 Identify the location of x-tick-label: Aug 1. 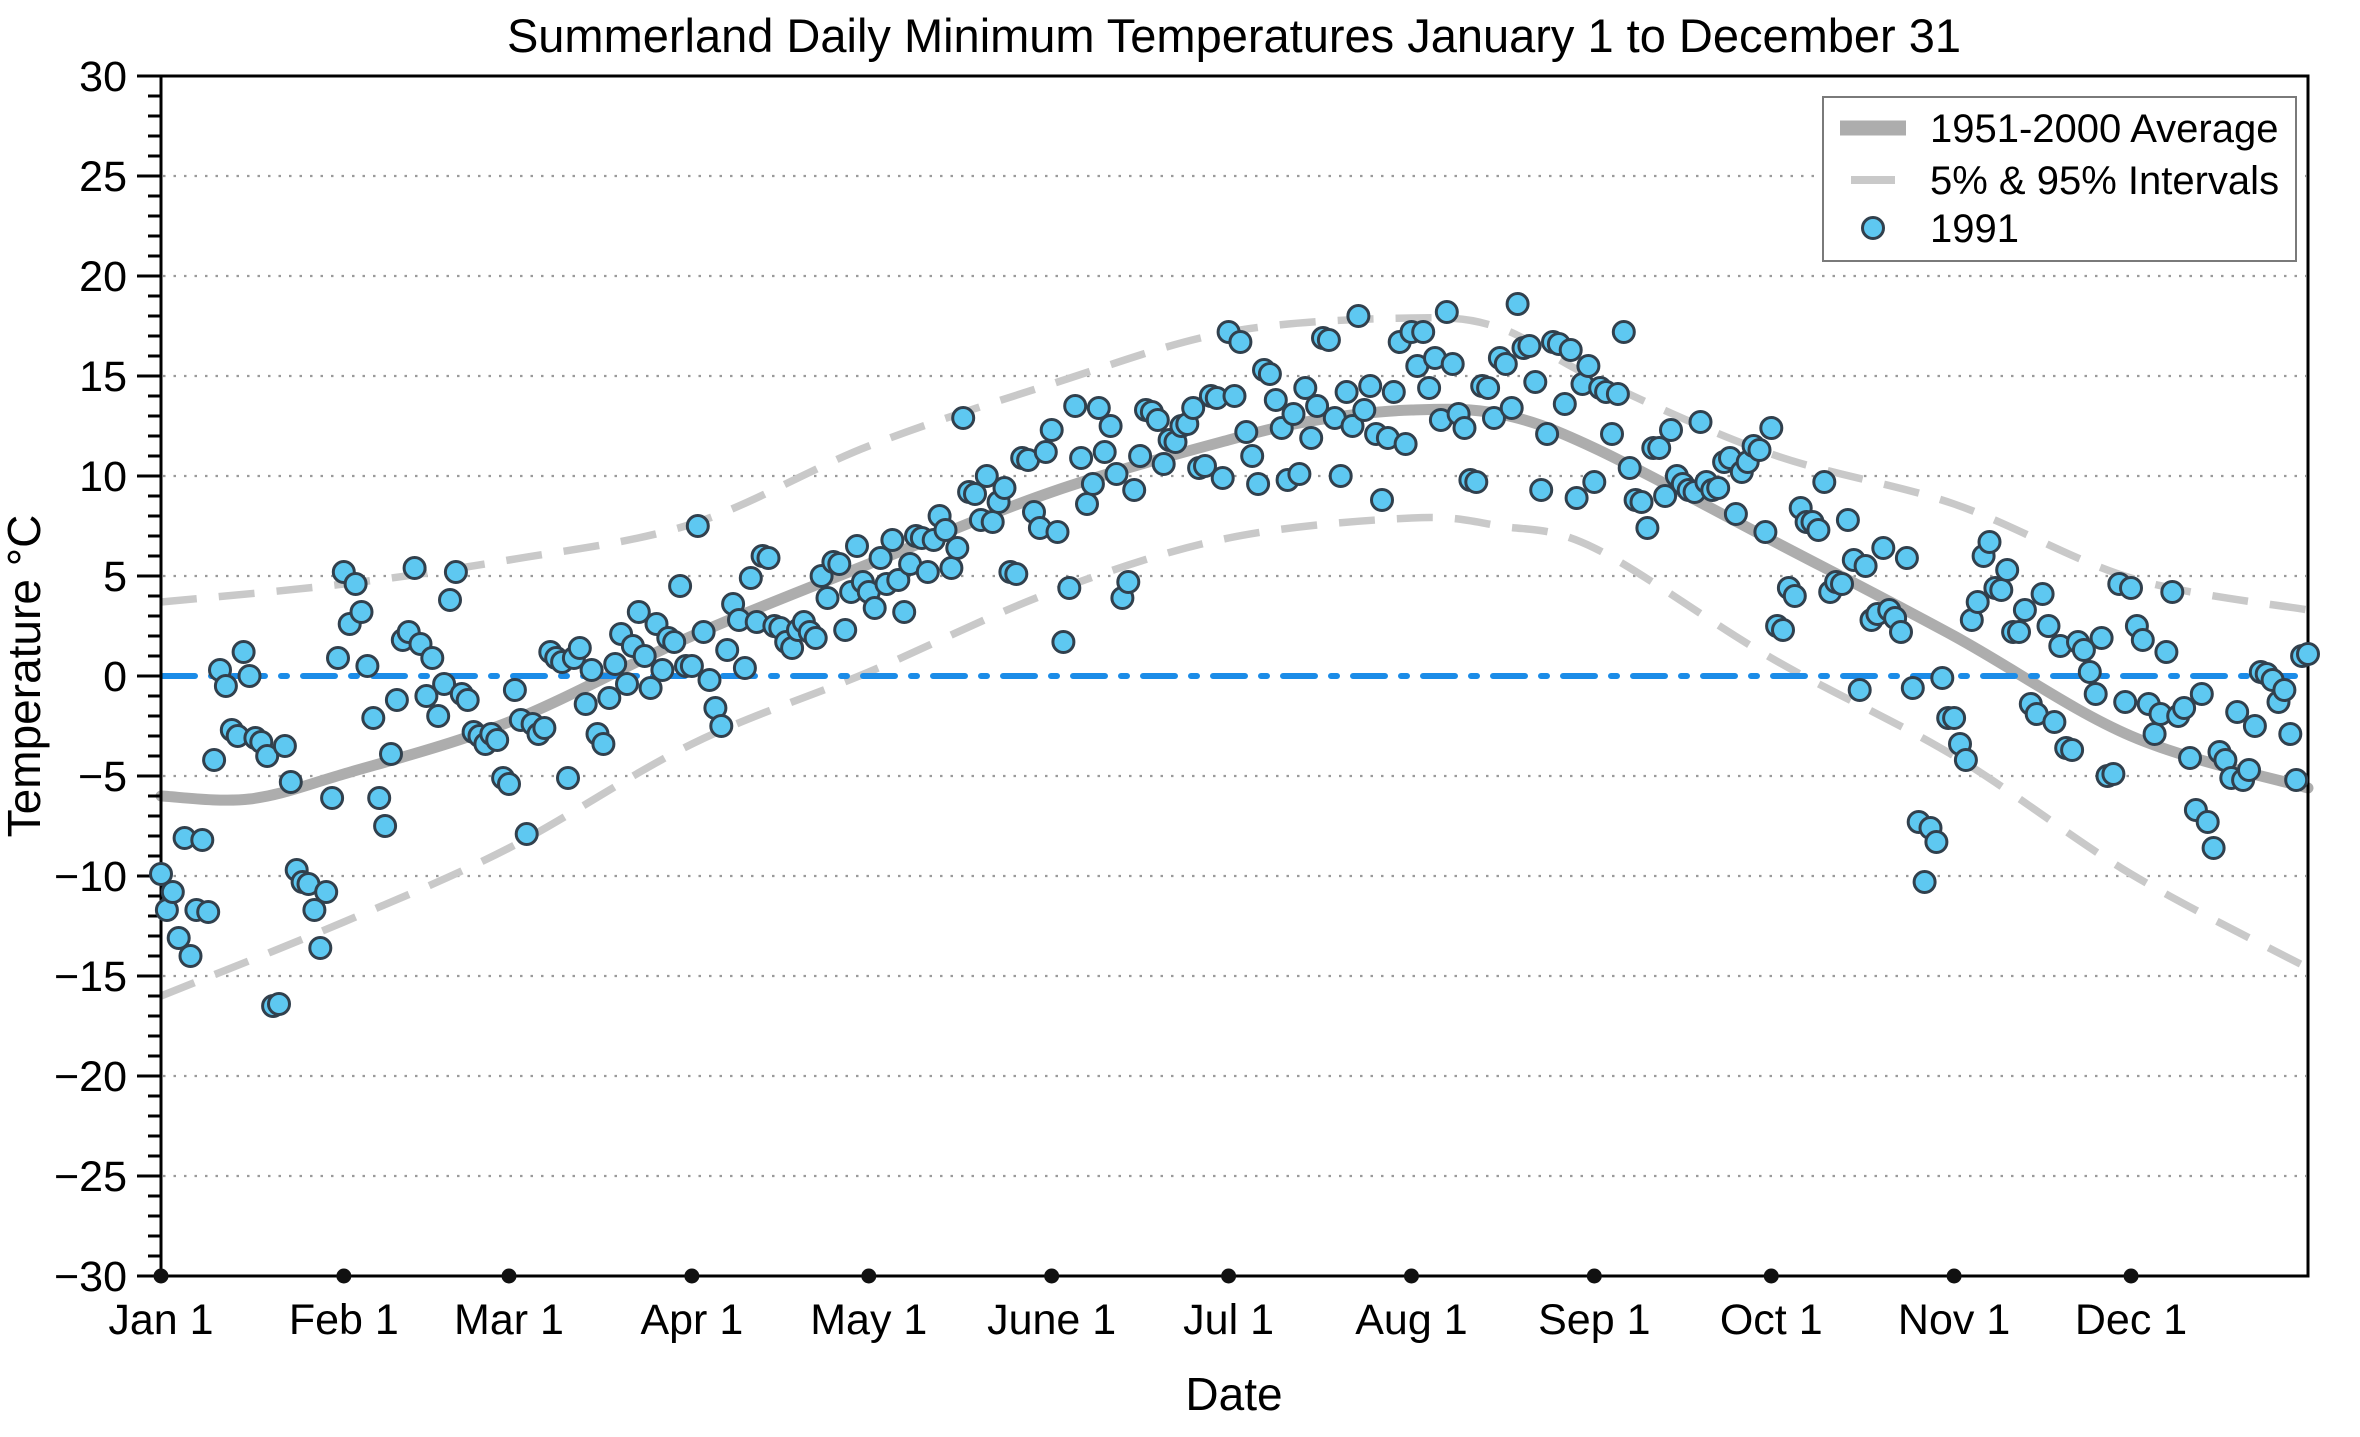
(1411, 1320).